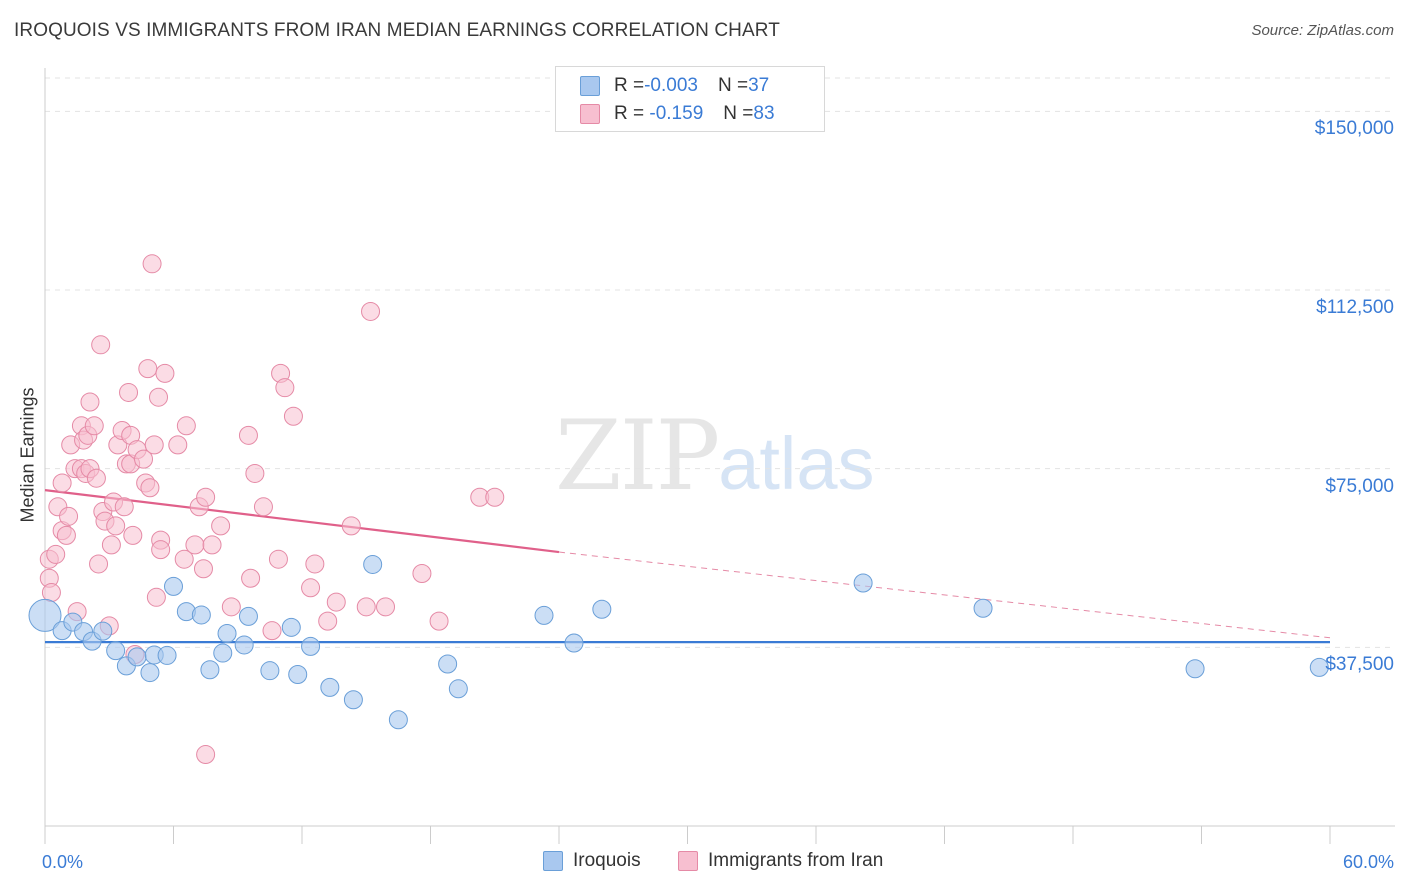 The image size is (1406, 892). Describe the element at coordinates (553, 861) in the screenshot. I see `legend-swatch-blue` at that location.